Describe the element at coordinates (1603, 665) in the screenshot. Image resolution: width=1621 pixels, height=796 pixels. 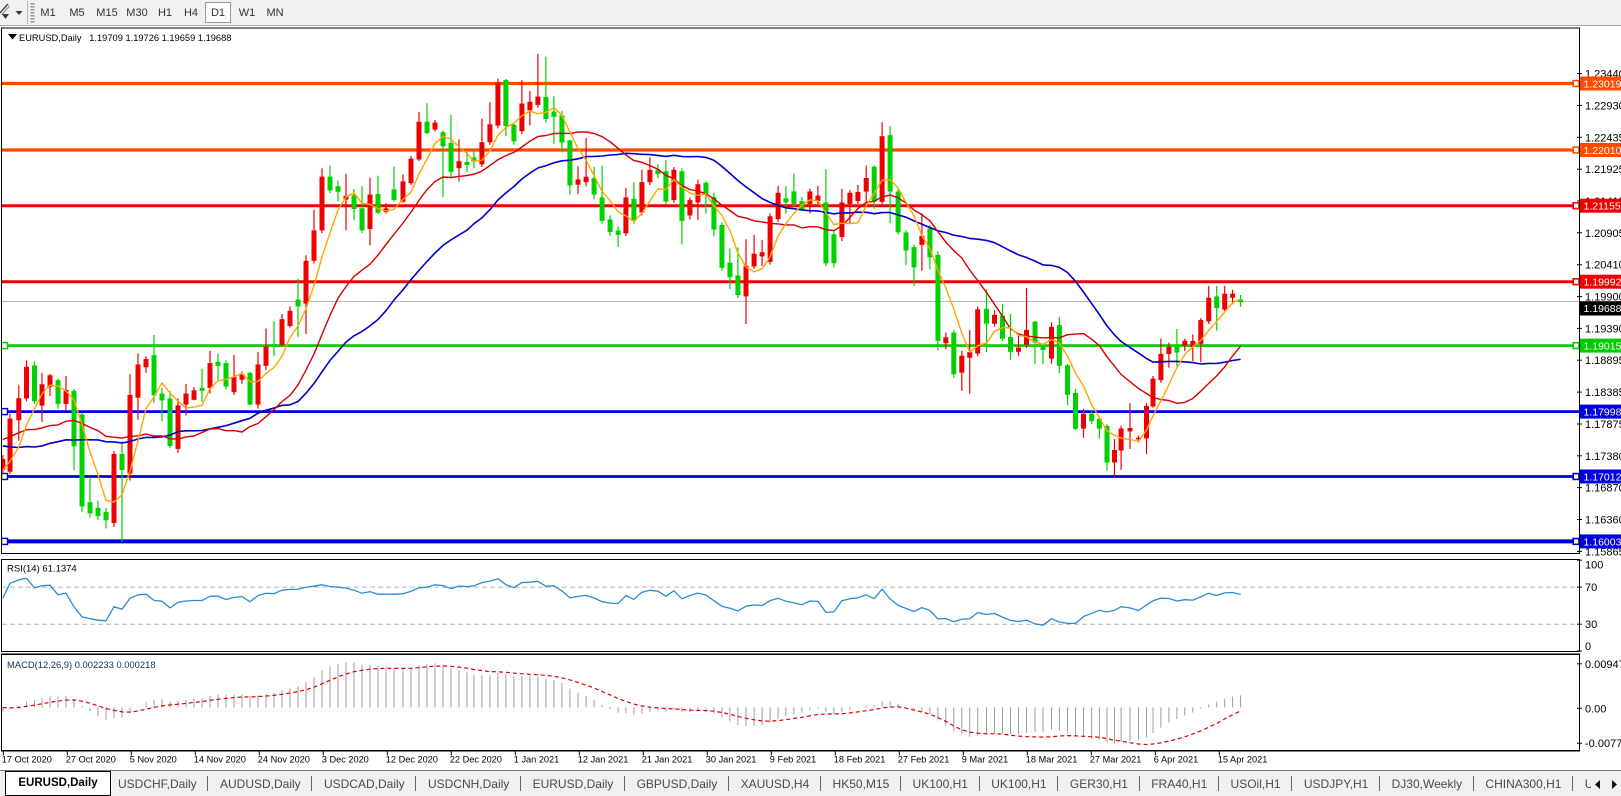
I see `svg-text: 0.009478` at that location.